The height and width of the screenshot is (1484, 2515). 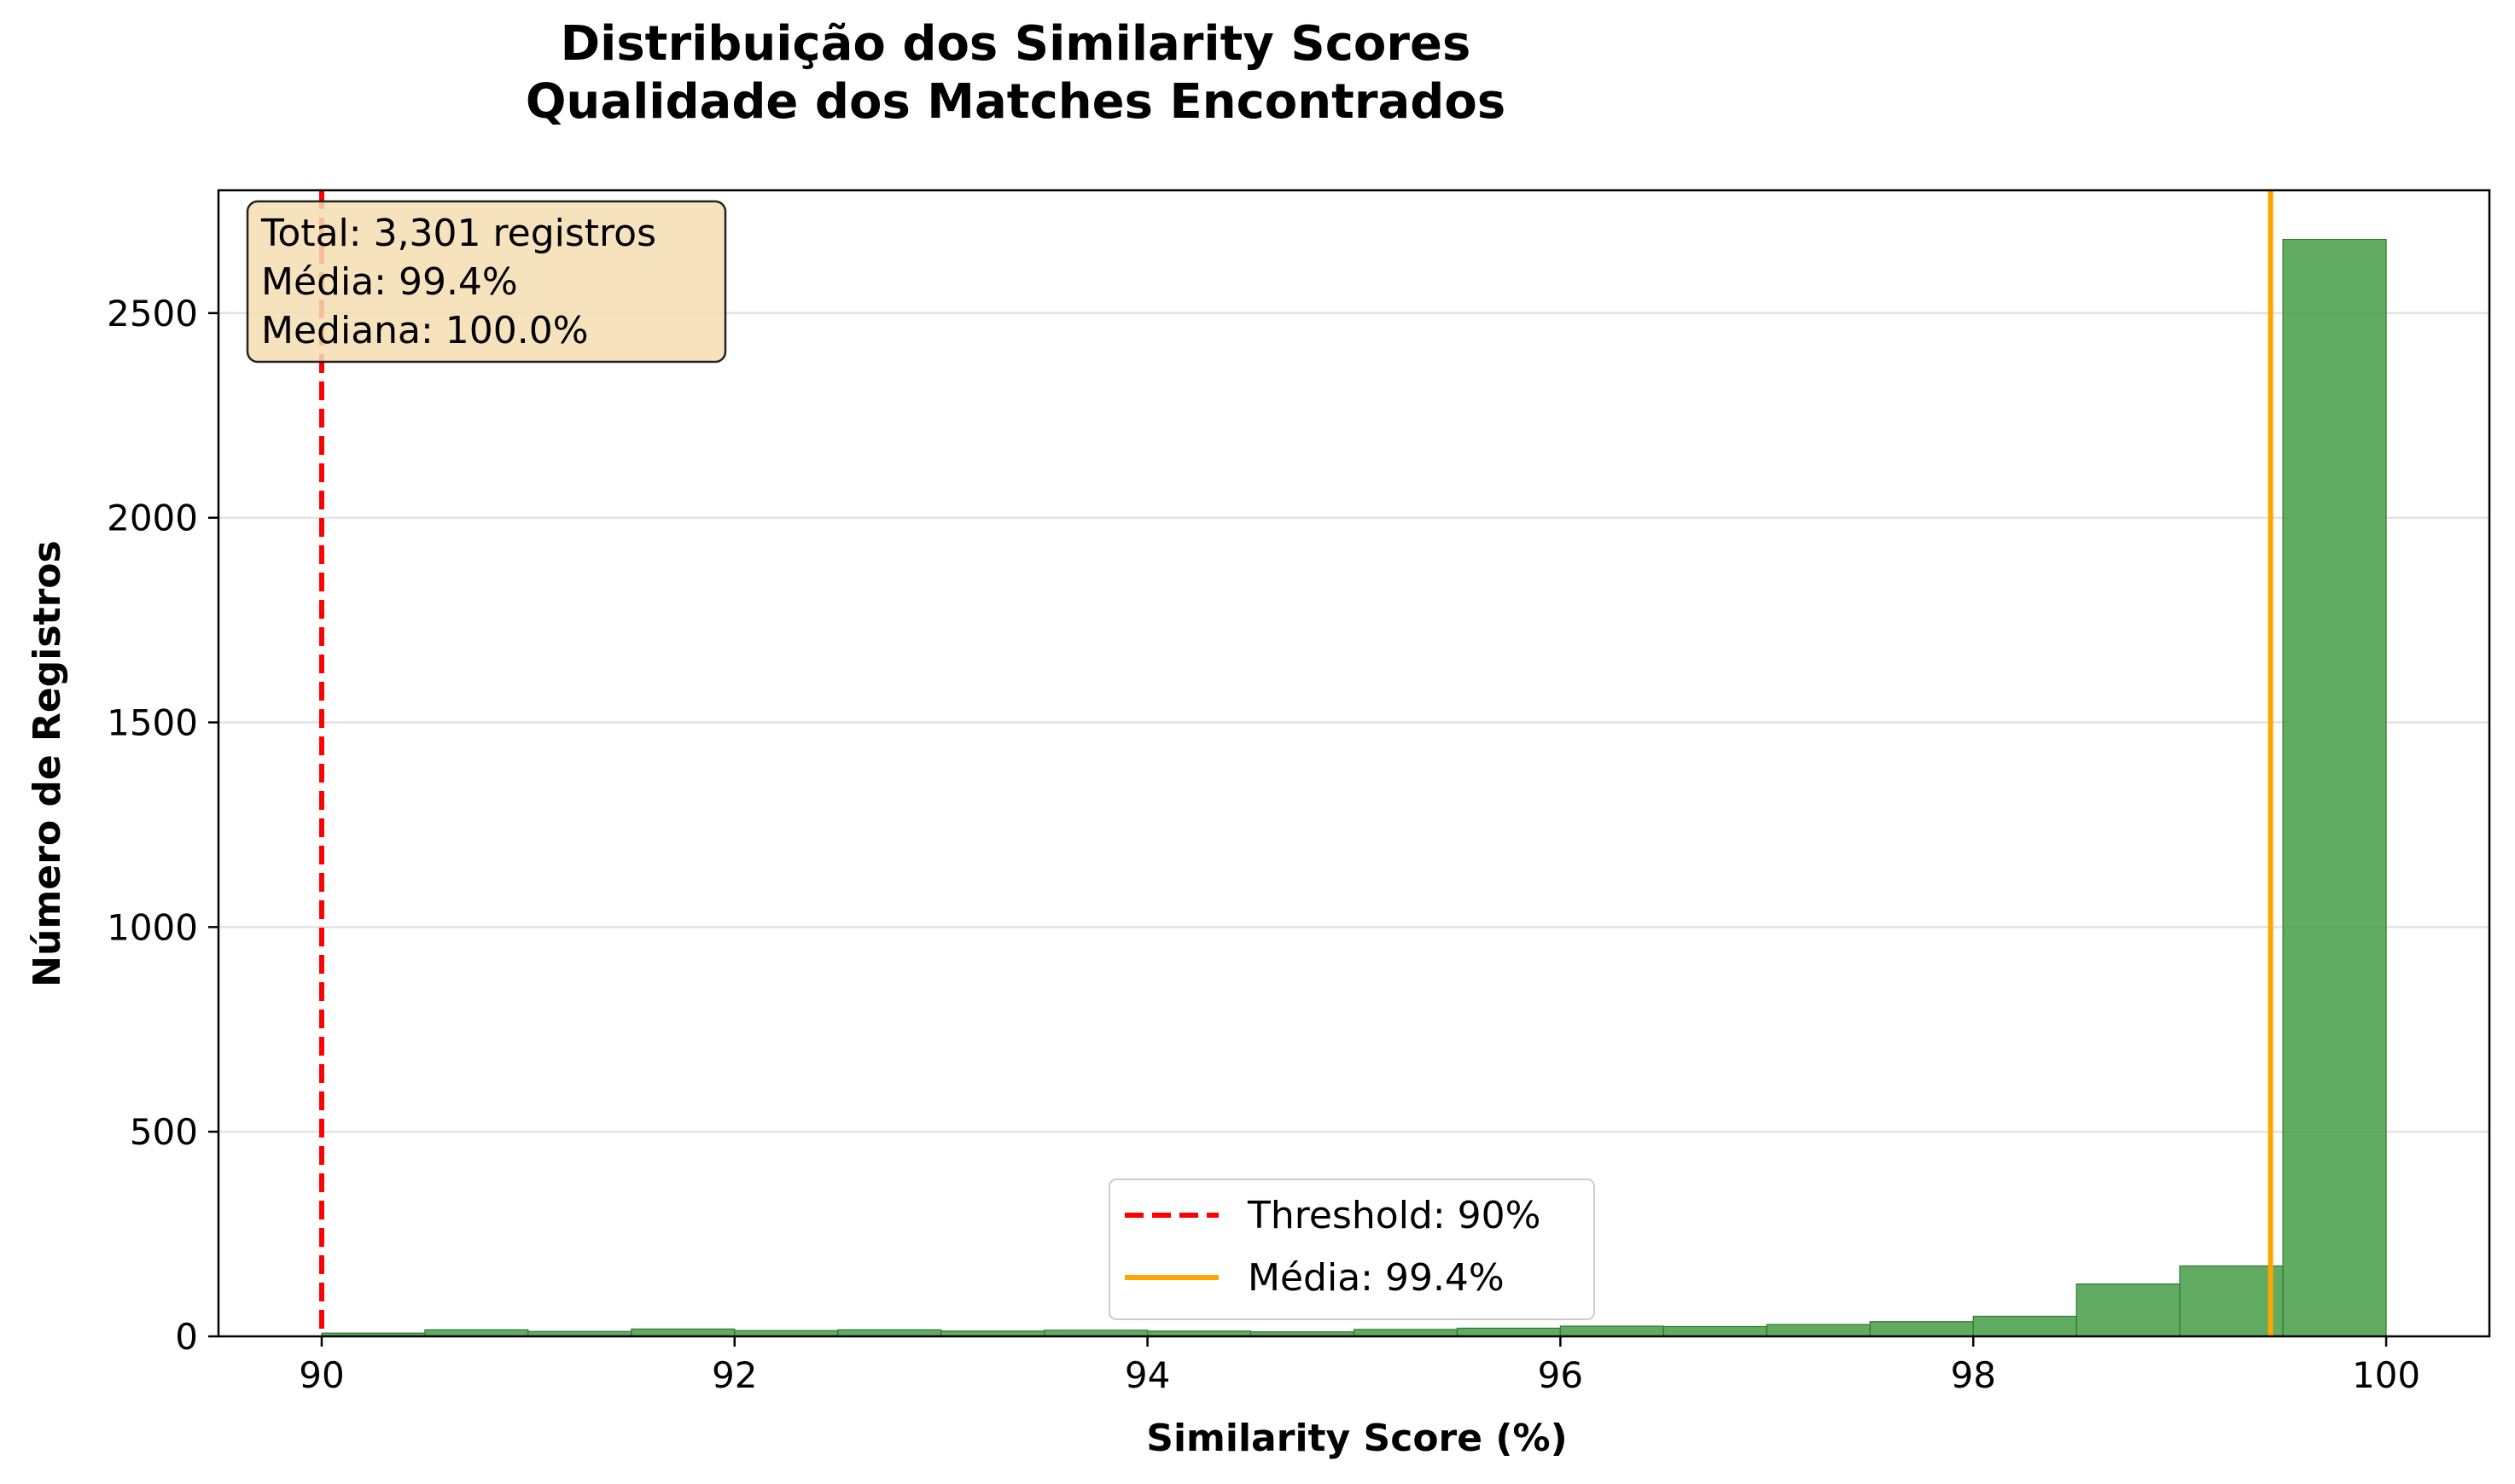 What do you see at coordinates (1393, 1215) in the screenshot?
I see `legend-threshold-label: Threshold: 90%` at bounding box center [1393, 1215].